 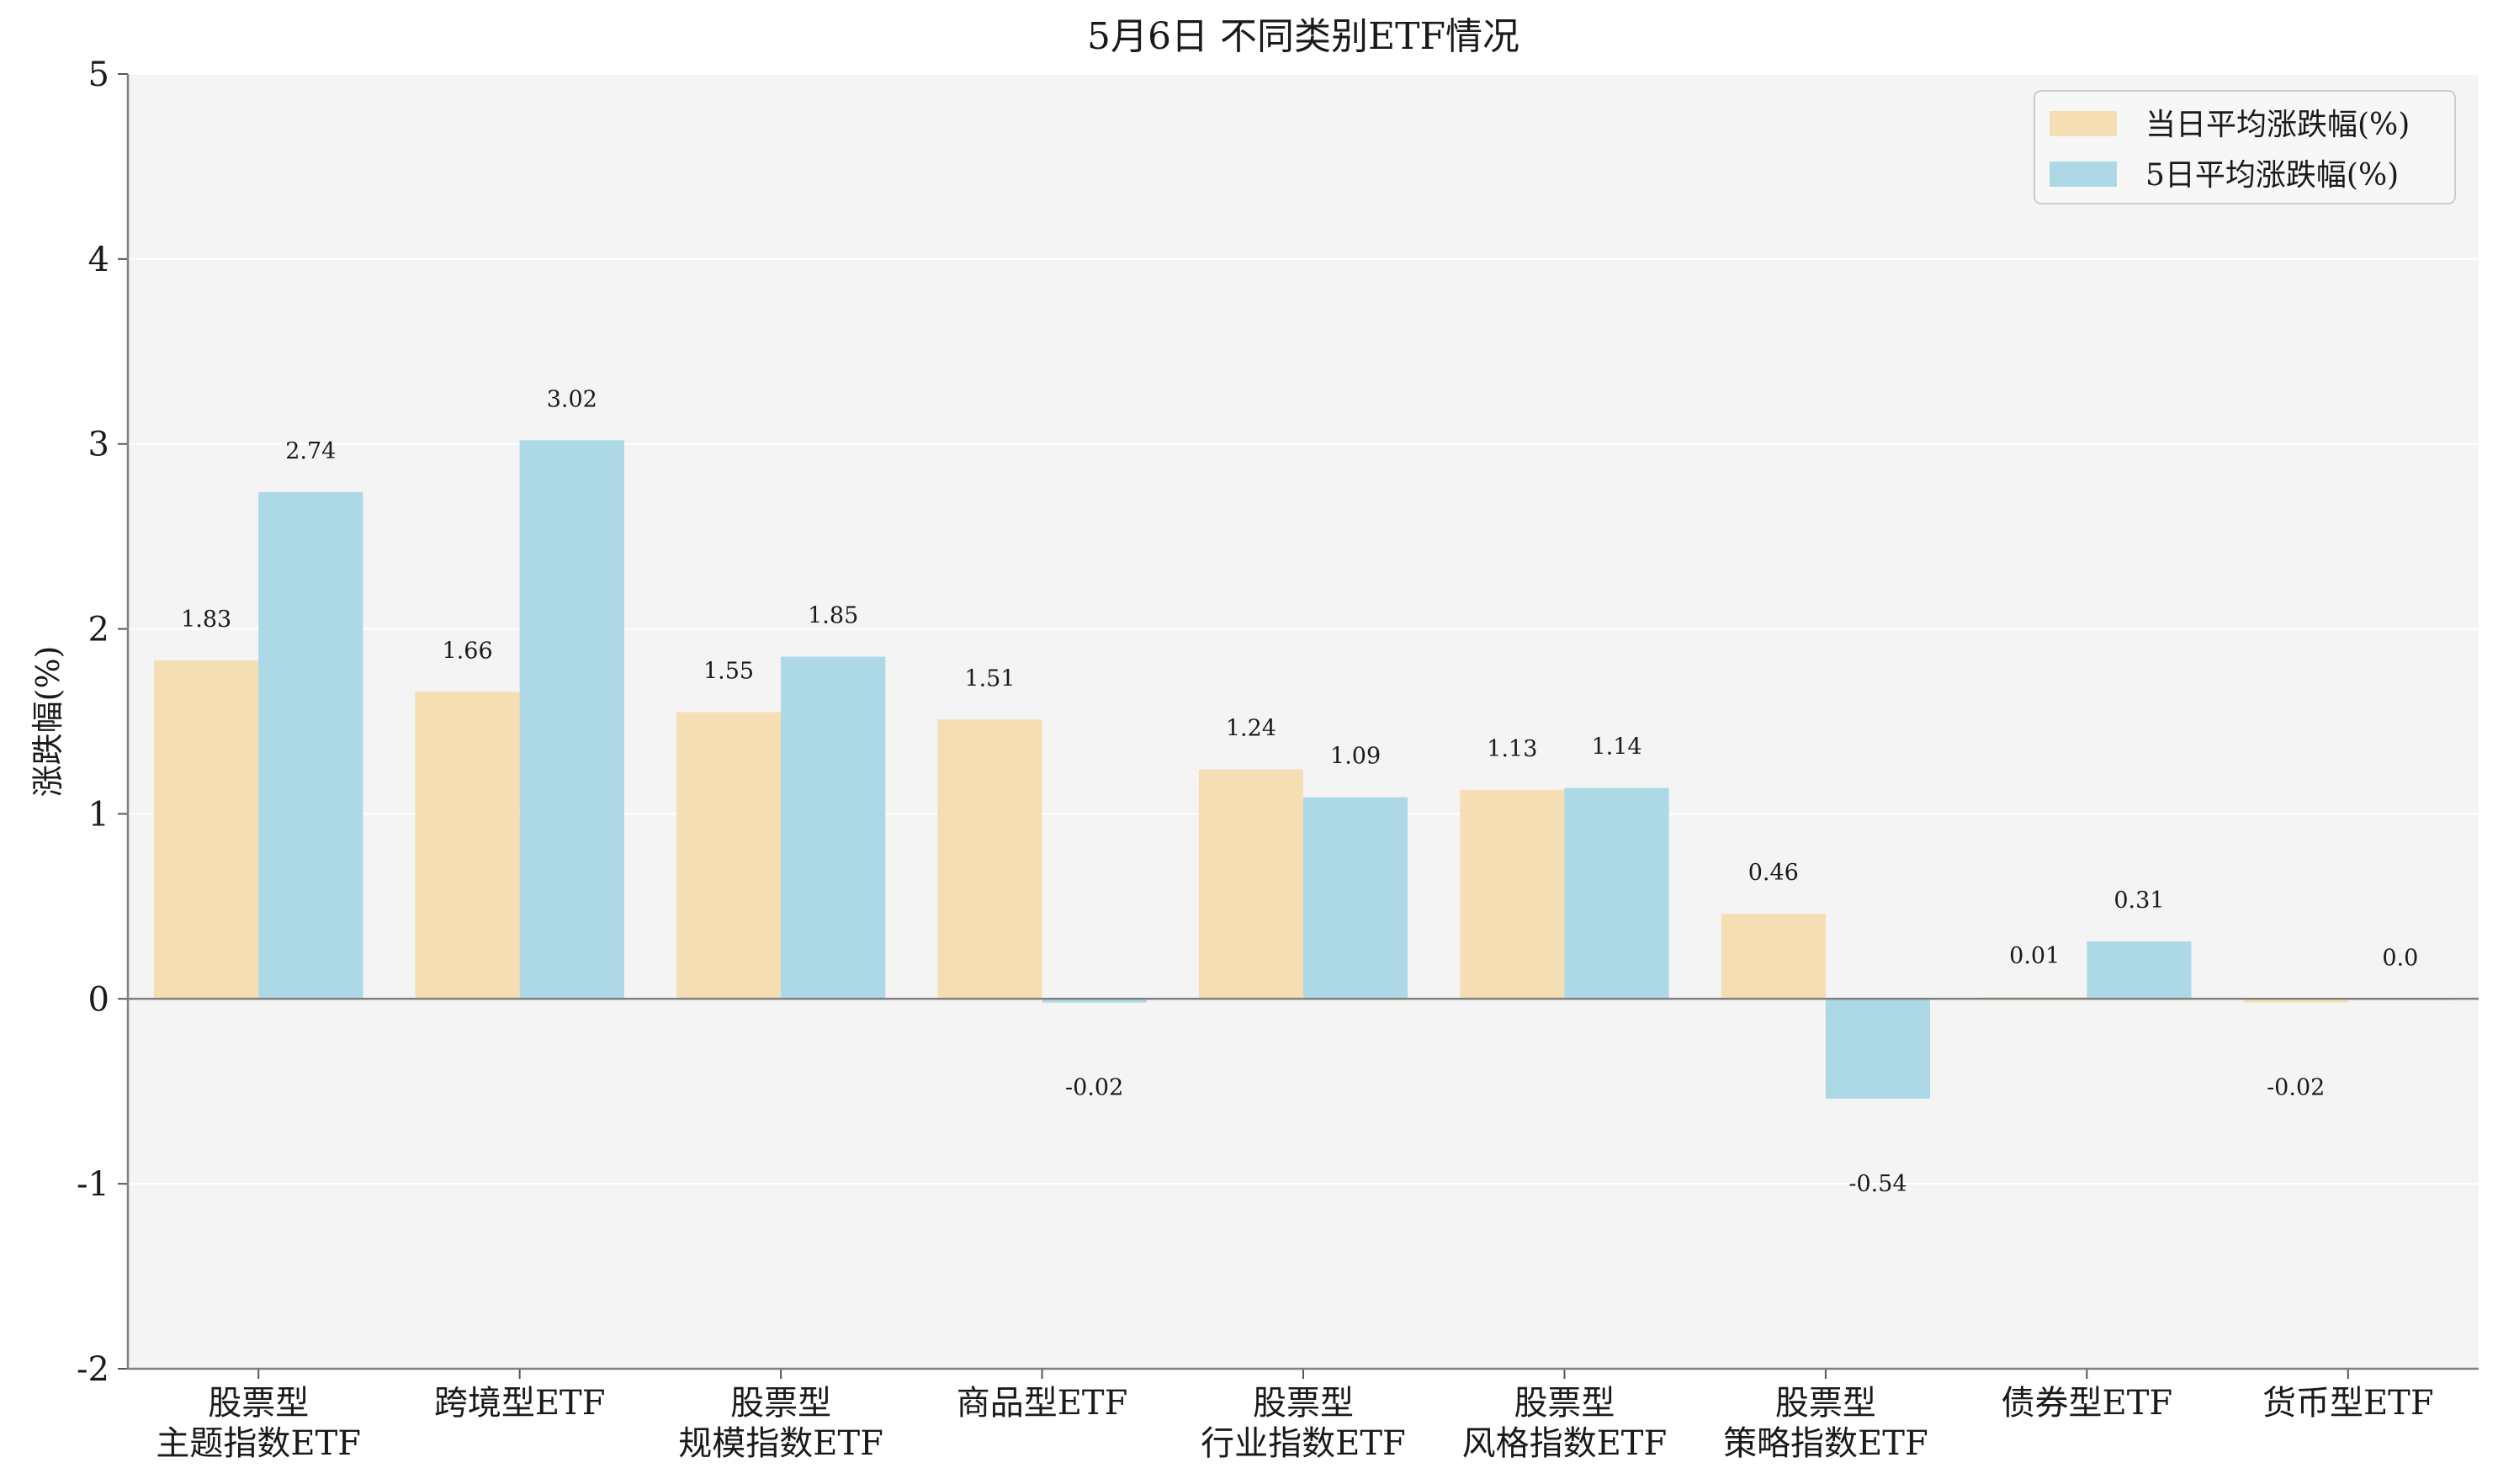 I want to click on x-tick-label: 行业指数ETF, so click(x=1303, y=1443).